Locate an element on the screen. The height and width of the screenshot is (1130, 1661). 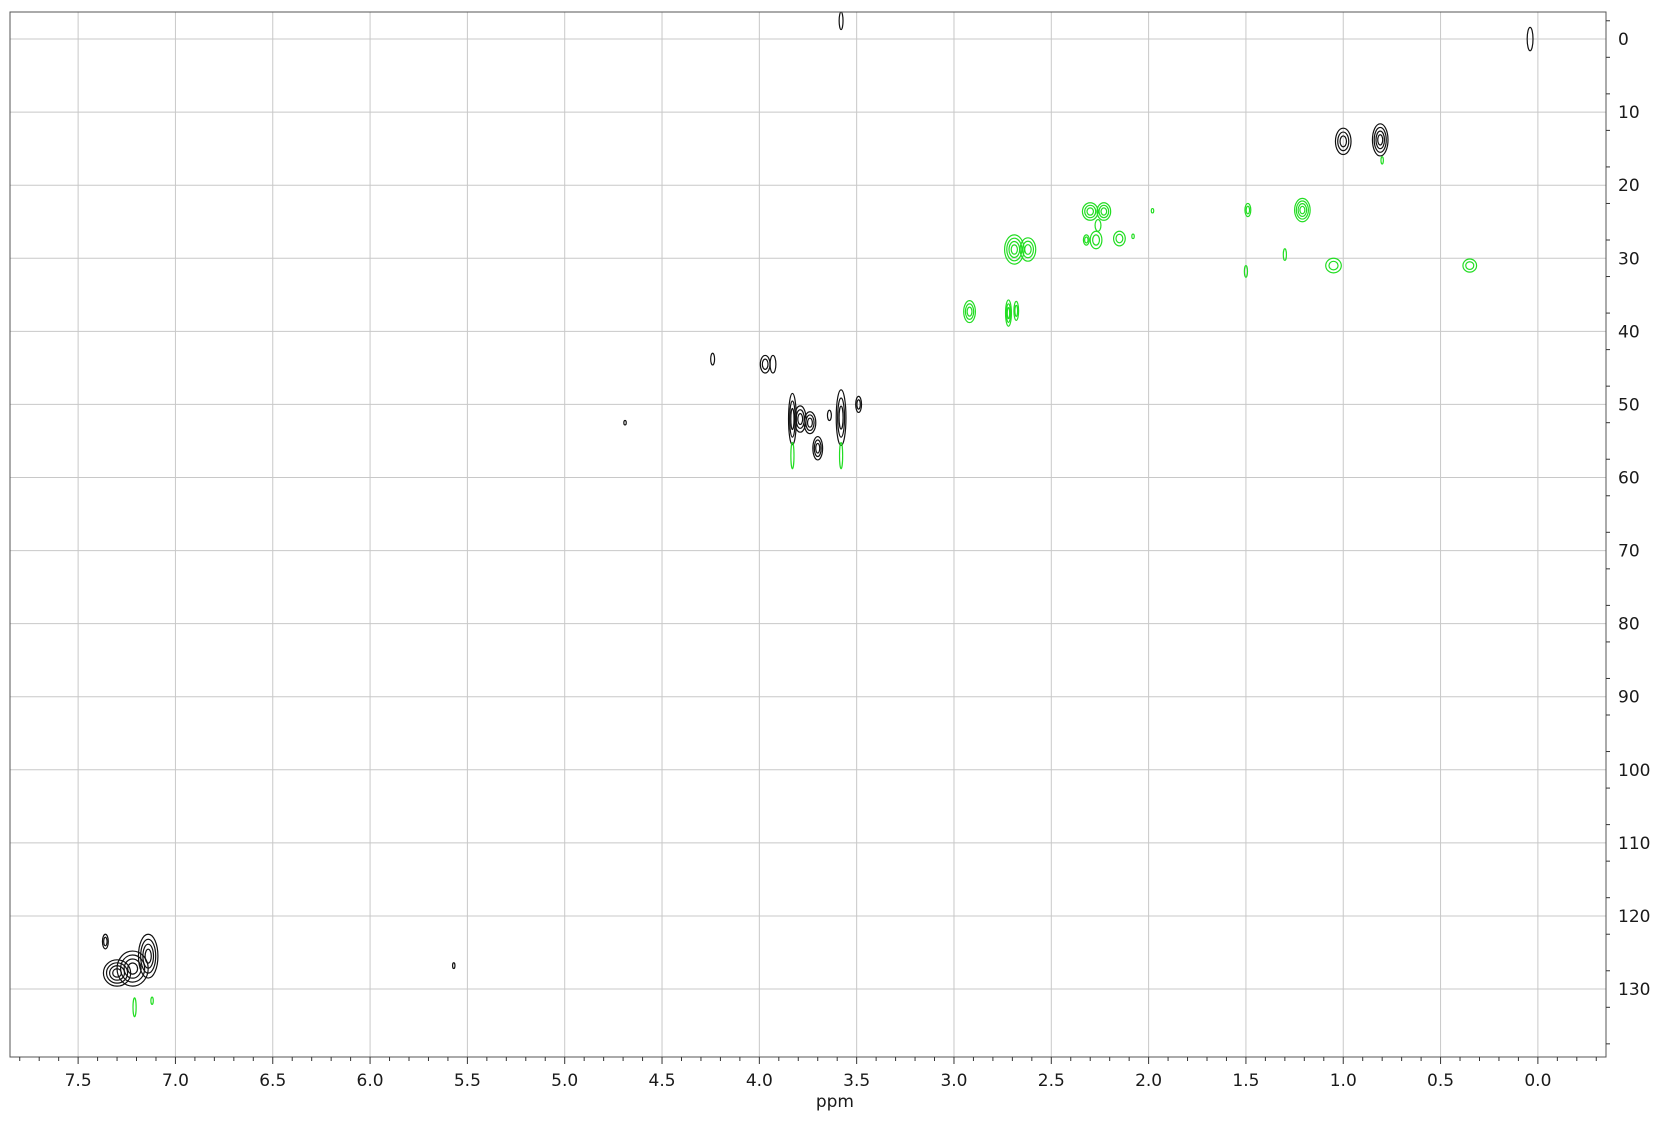
y-tick-label: 20 is located at coordinates (1629, 186).